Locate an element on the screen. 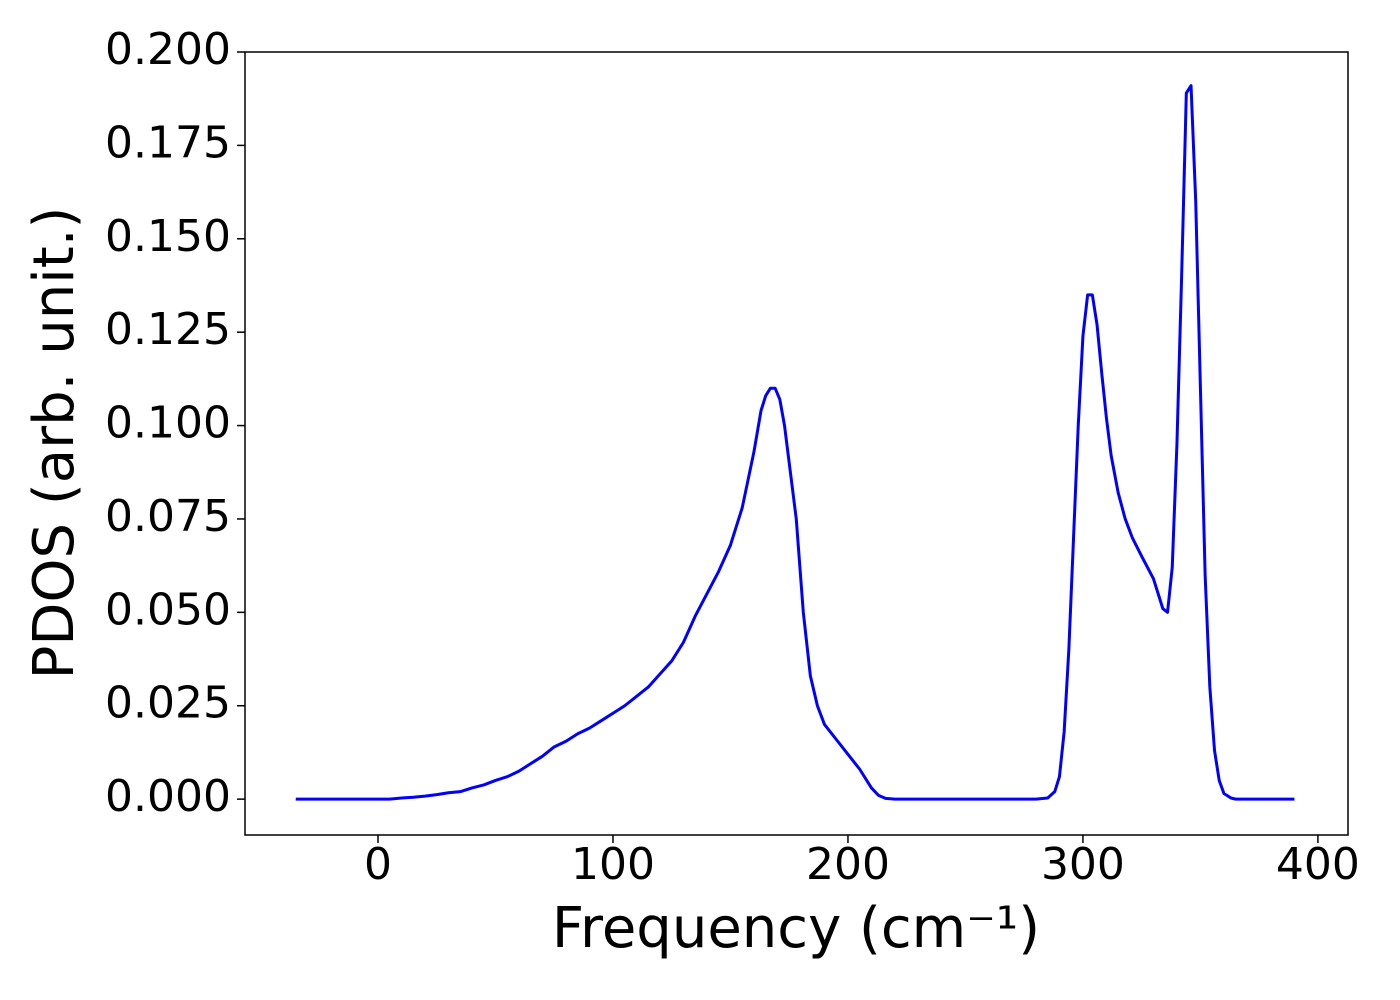 The height and width of the screenshot is (1000, 1400). x-tick-label: 0 is located at coordinates (378, 864).